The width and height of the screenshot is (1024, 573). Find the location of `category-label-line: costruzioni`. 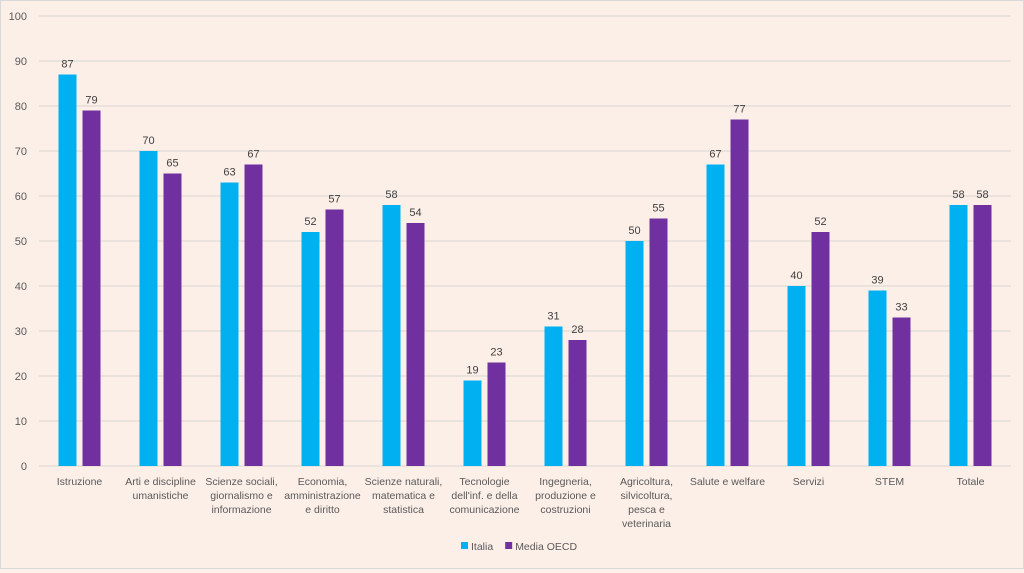

category-label-line: costruzioni is located at coordinates (565, 510).